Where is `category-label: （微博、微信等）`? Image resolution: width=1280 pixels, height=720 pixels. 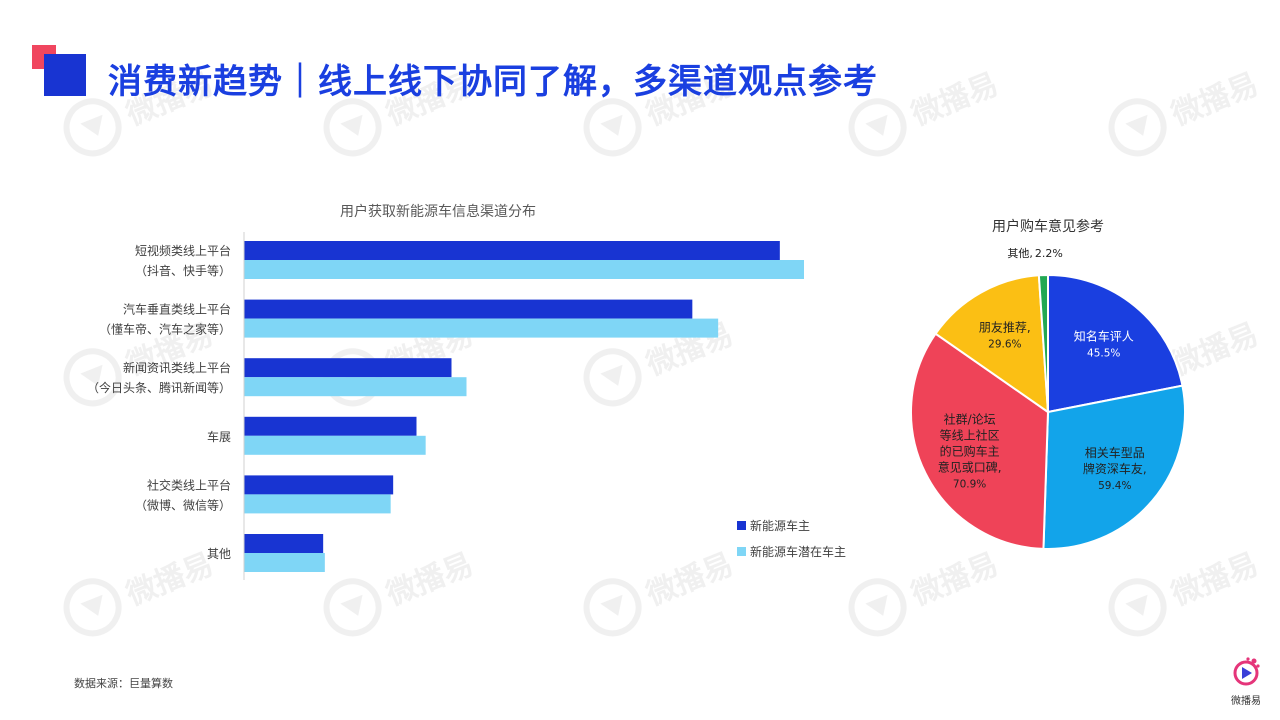 category-label: （微博、微信等） is located at coordinates (183, 504).